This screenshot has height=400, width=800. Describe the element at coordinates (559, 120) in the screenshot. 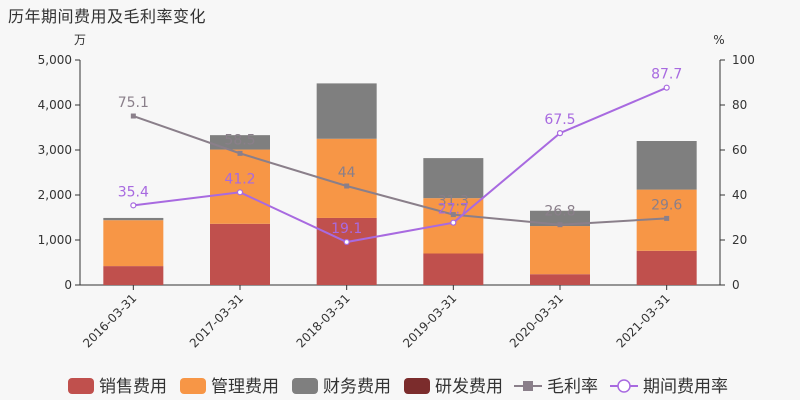

I see `data-label: 67.5` at that location.